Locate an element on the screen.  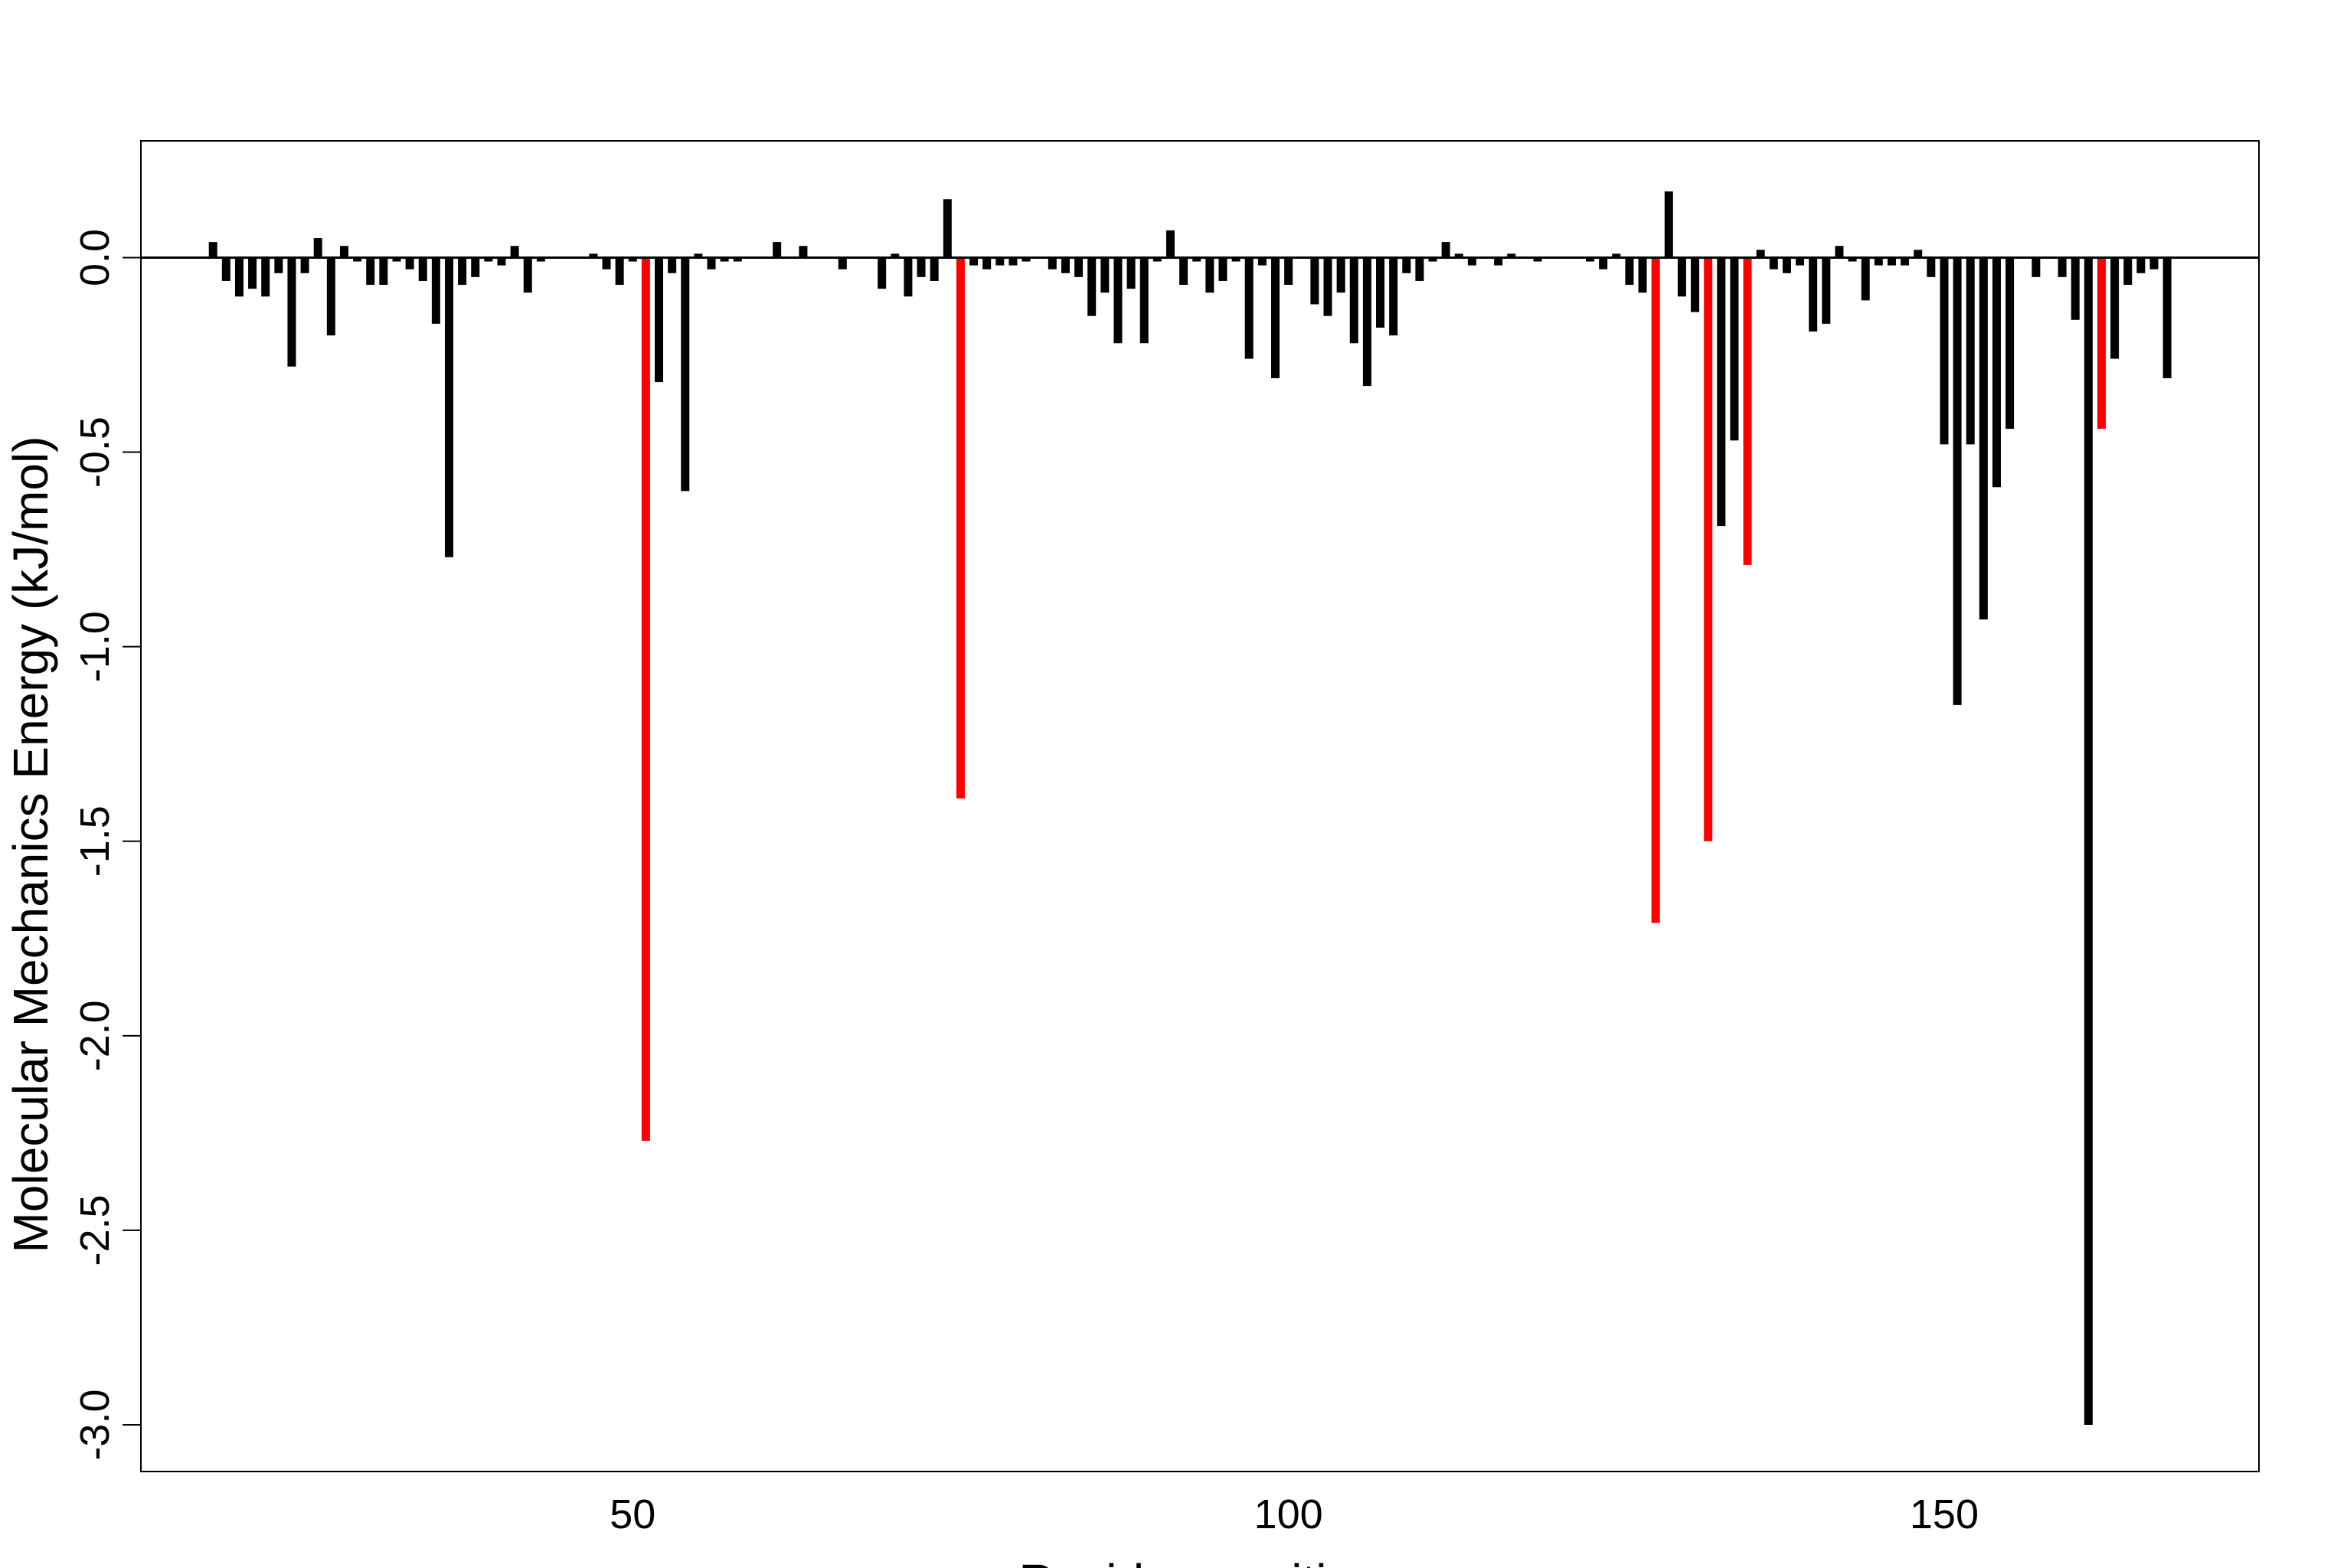
y-tick-label: -3.0 is located at coordinates (95, 1424).